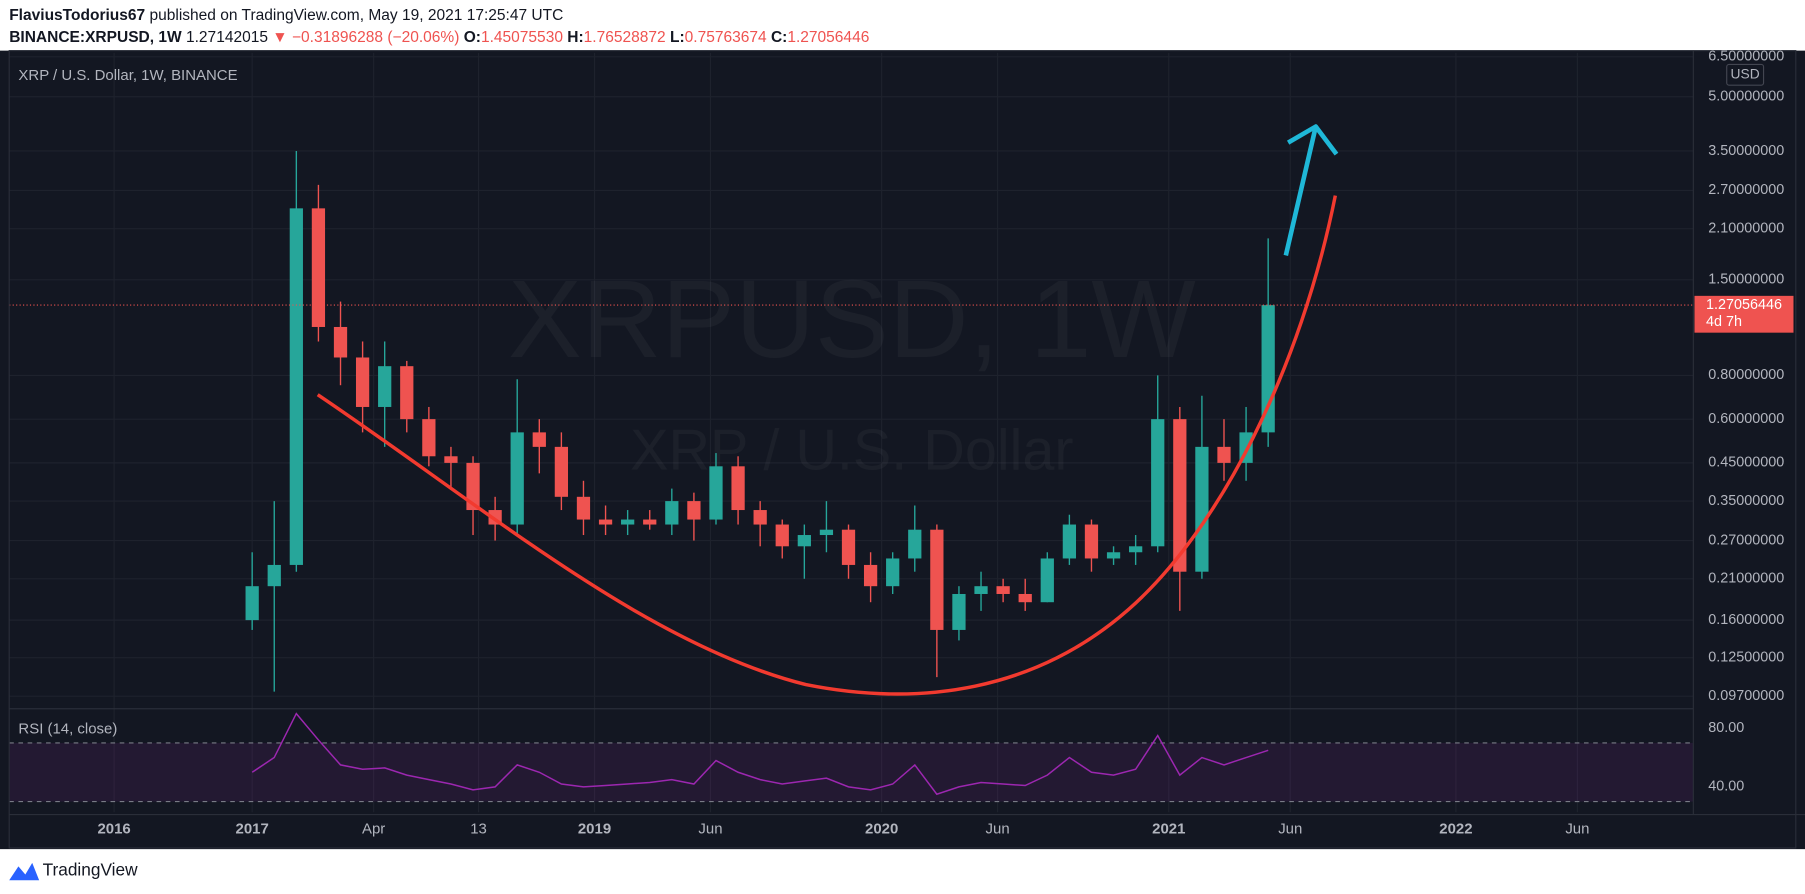  I want to click on last-price-box, so click(1744, 314).